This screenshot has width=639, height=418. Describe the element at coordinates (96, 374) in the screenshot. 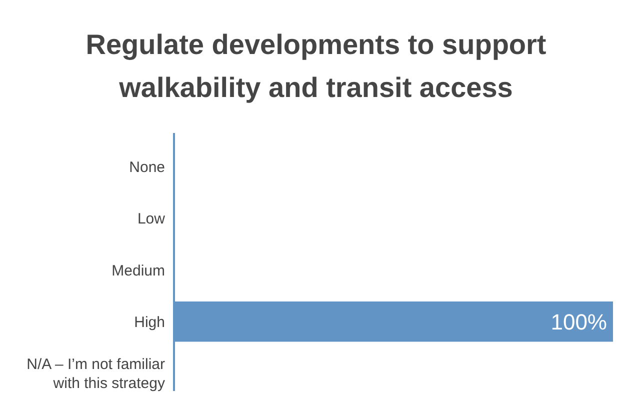

I see `y-tick-label: N/A – I’m not familiar with this strategy` at that location.